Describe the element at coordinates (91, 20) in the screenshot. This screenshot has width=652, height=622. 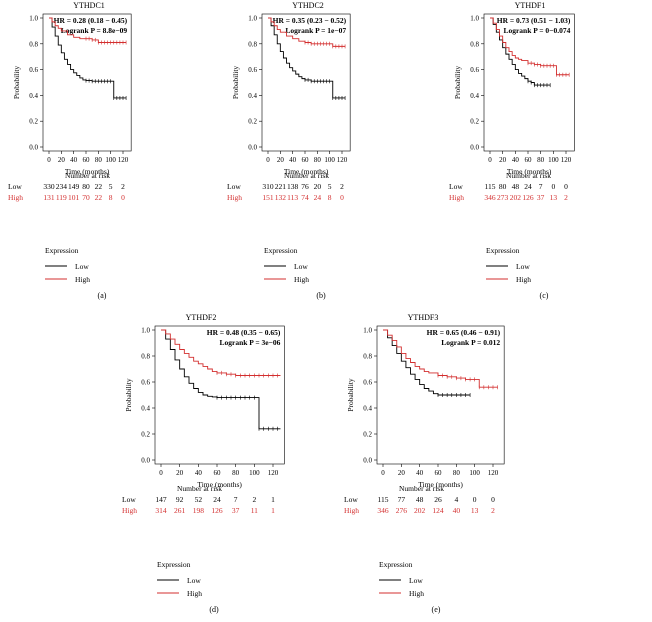
I see `hr-annotation: HR = 0.28 (0.18 − 0.45)` at that location.